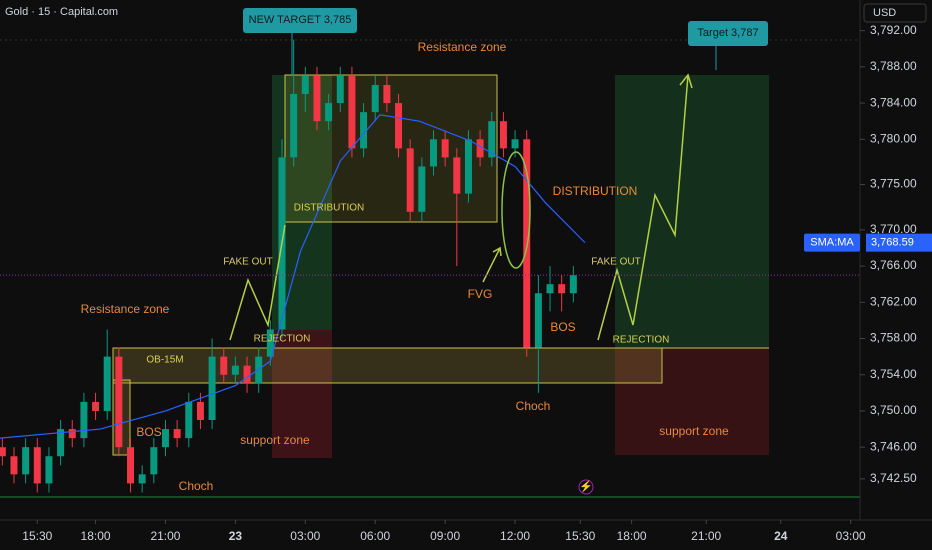  I want to click on target-zone, so click(692, 211).